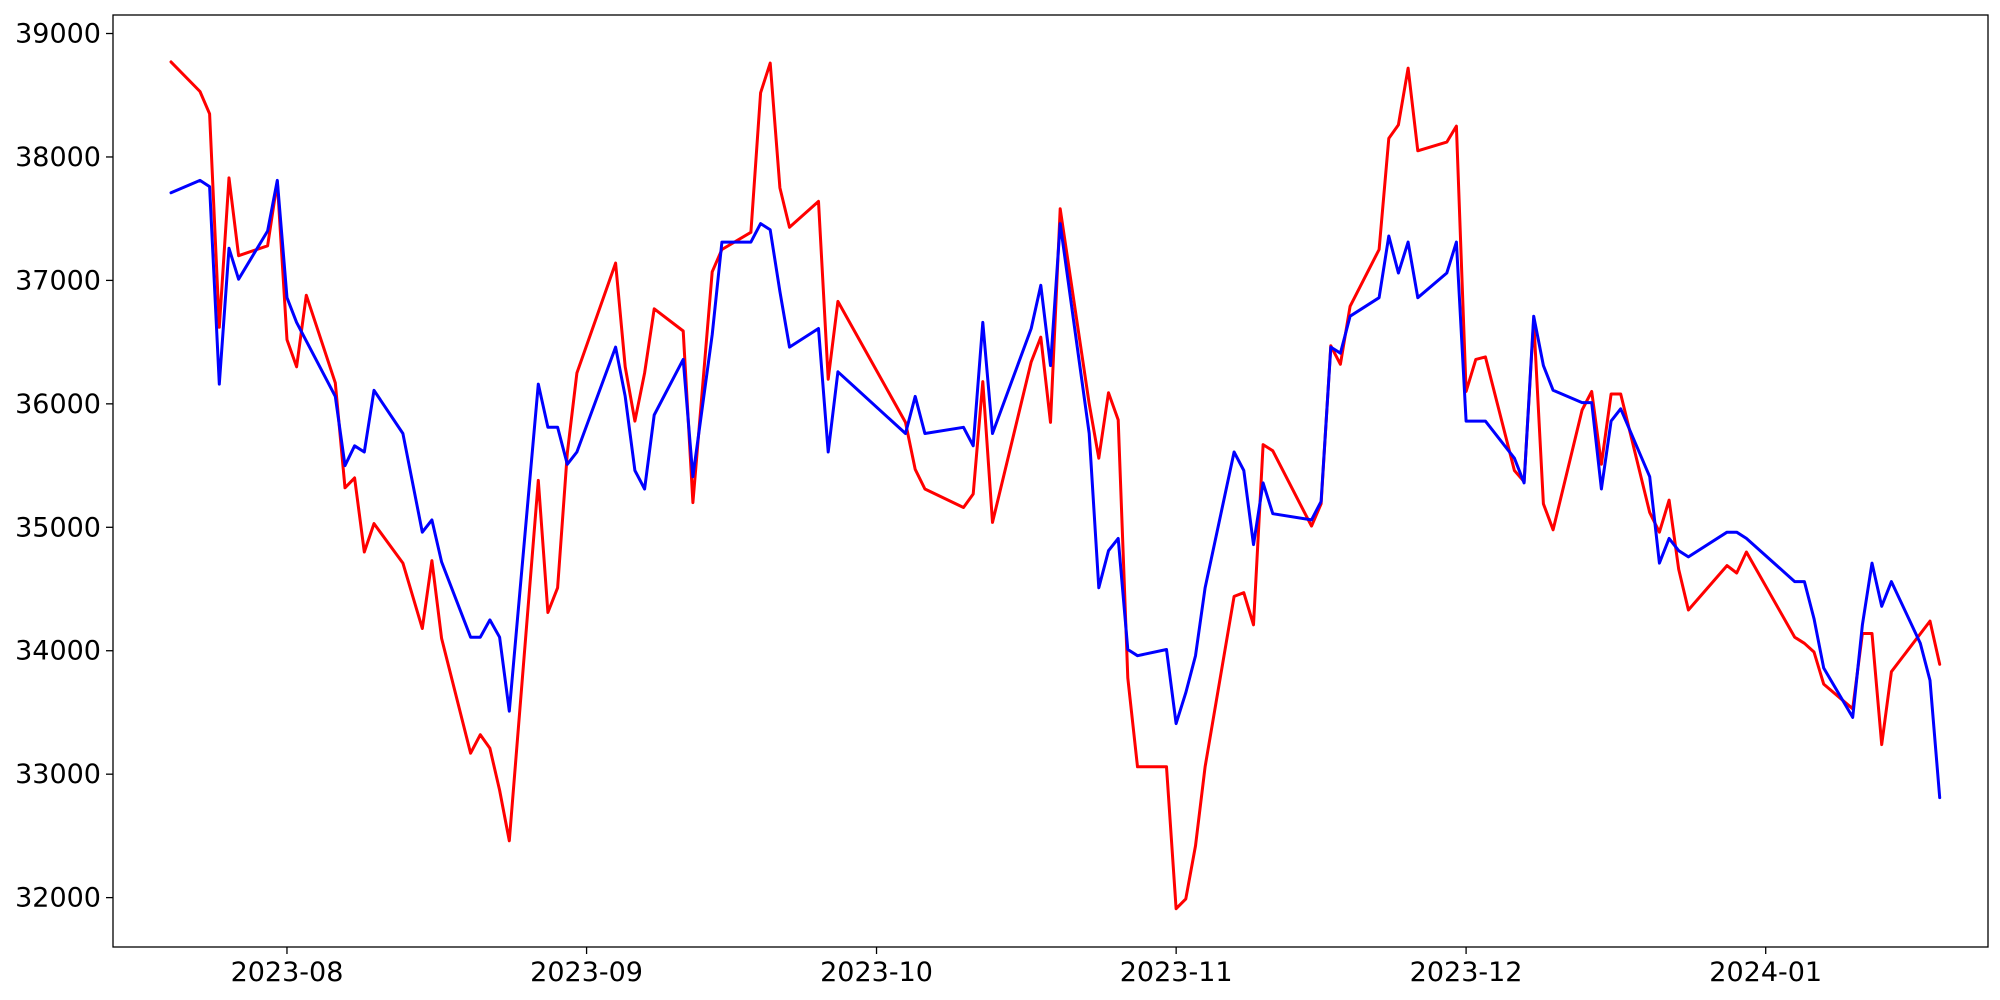 The width and height of the screenshot is (2000, 1000). Describe the element at coordinates (586, 972) in the screenshot. I see `x-tick-label: 2023-09` at that location.